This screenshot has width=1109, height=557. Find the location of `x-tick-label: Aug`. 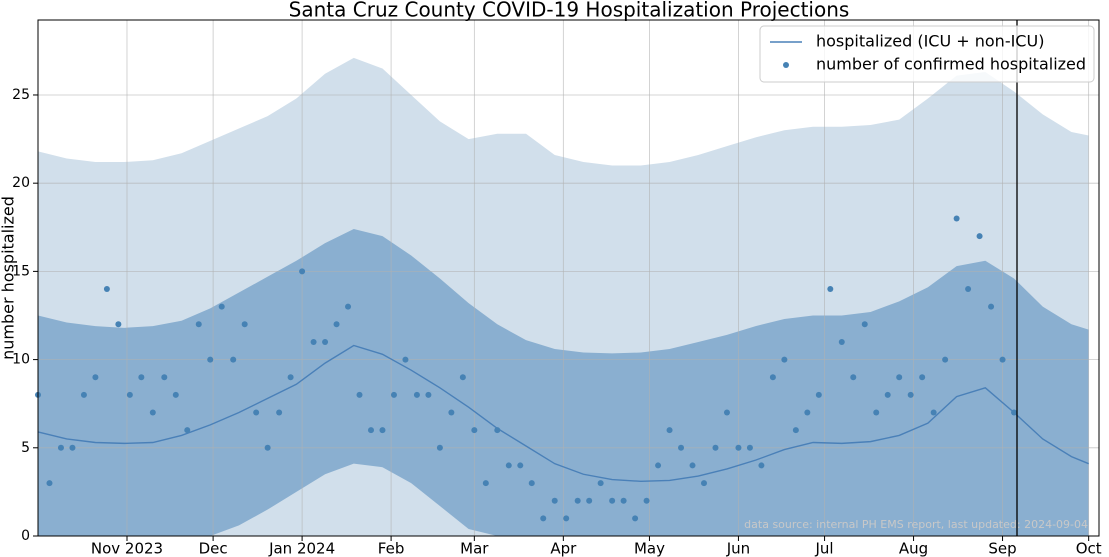

x-tick-label: Aug is located at coordinates (913, 548).